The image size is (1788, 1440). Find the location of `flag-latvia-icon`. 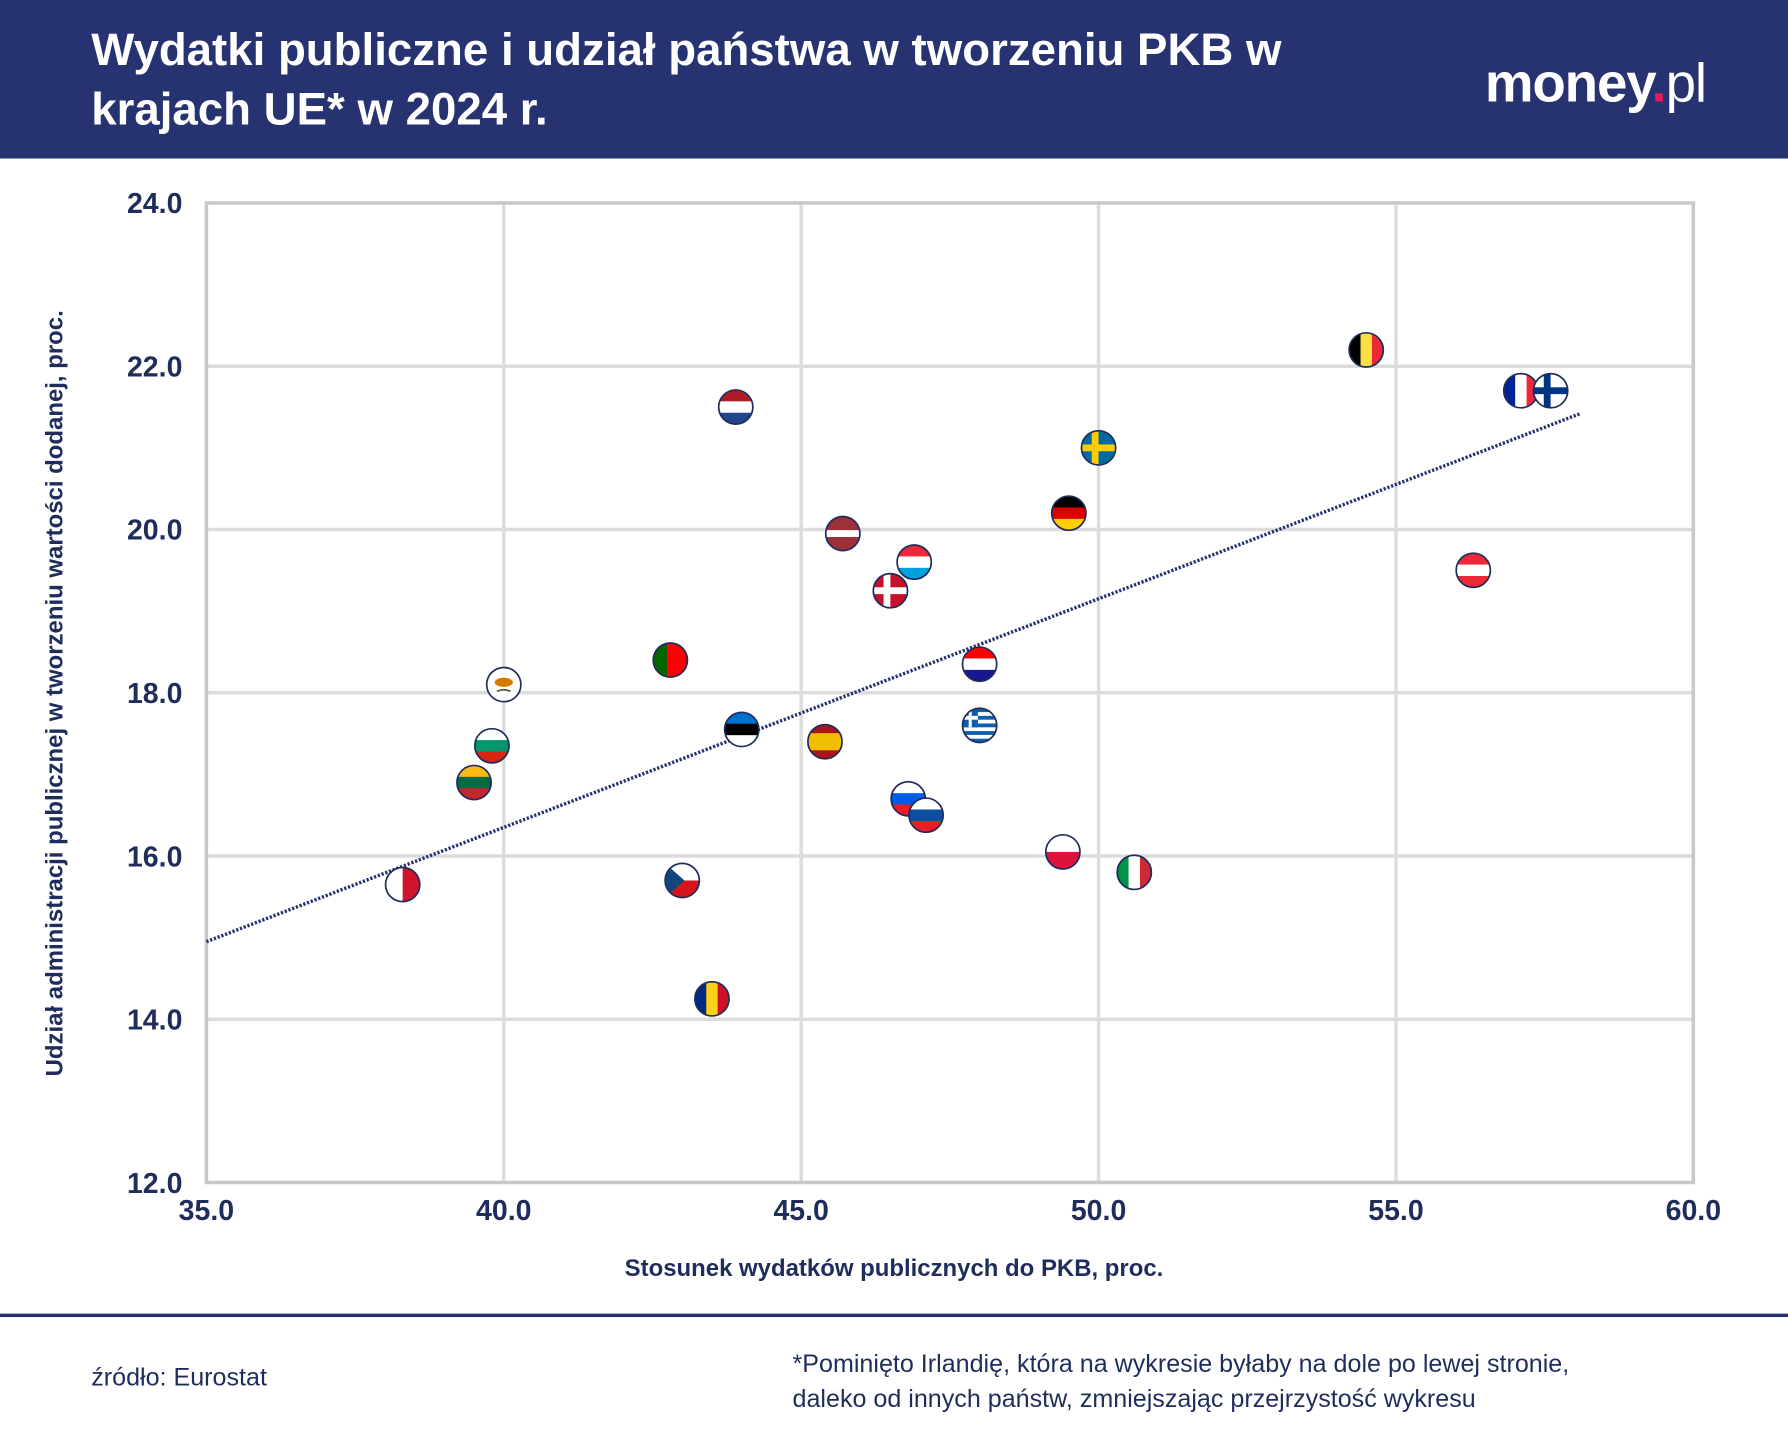

flag-latvia-icon is located at coordinates (842, 533).